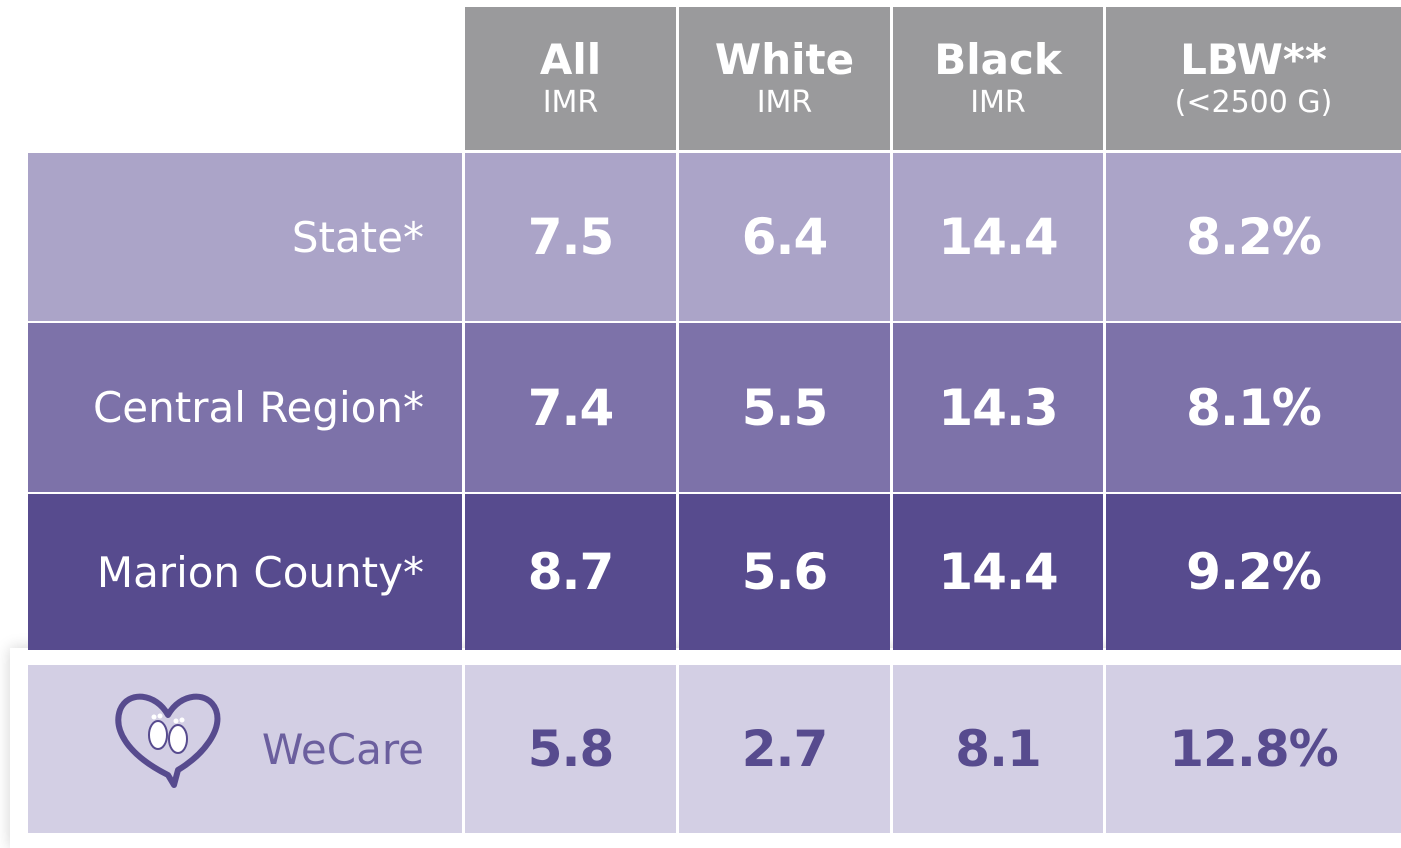  What do you see at coordinates (168, 740) in the screenshot?
I see `wecare-logo` at bounding box center [168, 740].